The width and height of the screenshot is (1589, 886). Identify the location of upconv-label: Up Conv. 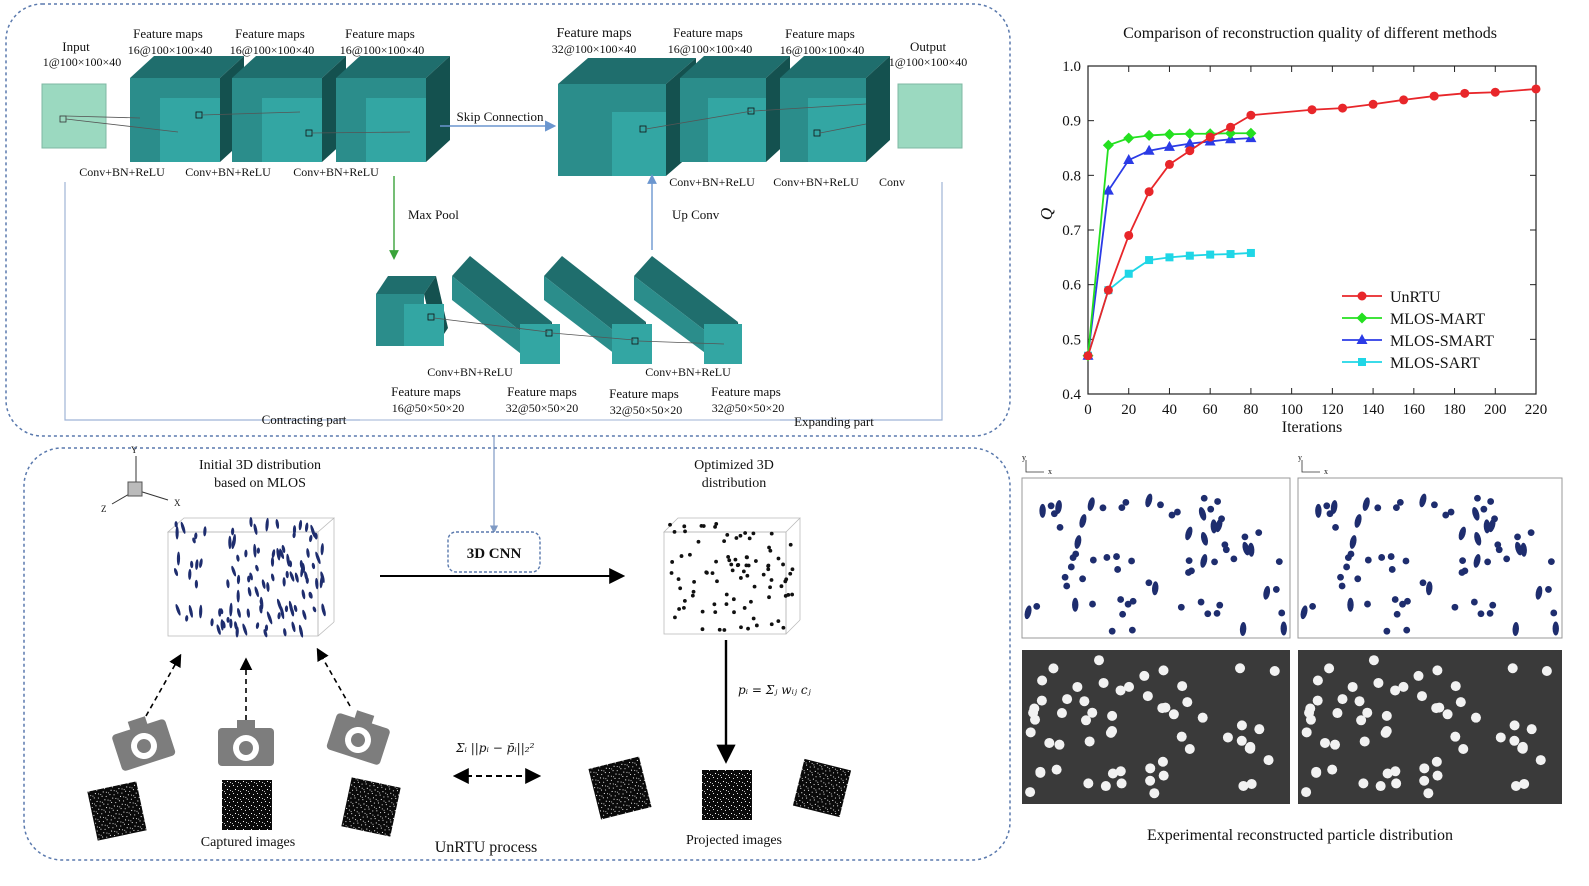
(696, 214).